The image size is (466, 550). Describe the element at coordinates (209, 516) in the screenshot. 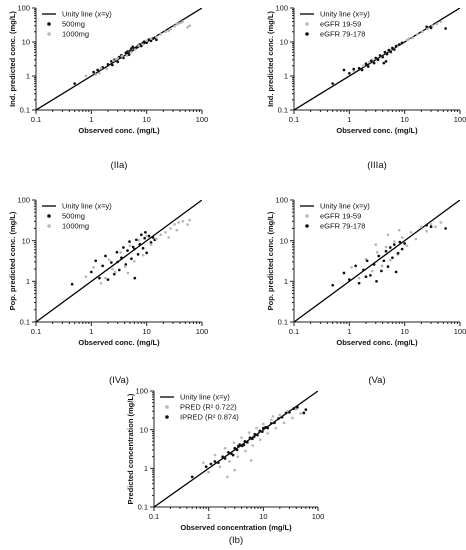

I see `x-tick-label: 1` at that location.